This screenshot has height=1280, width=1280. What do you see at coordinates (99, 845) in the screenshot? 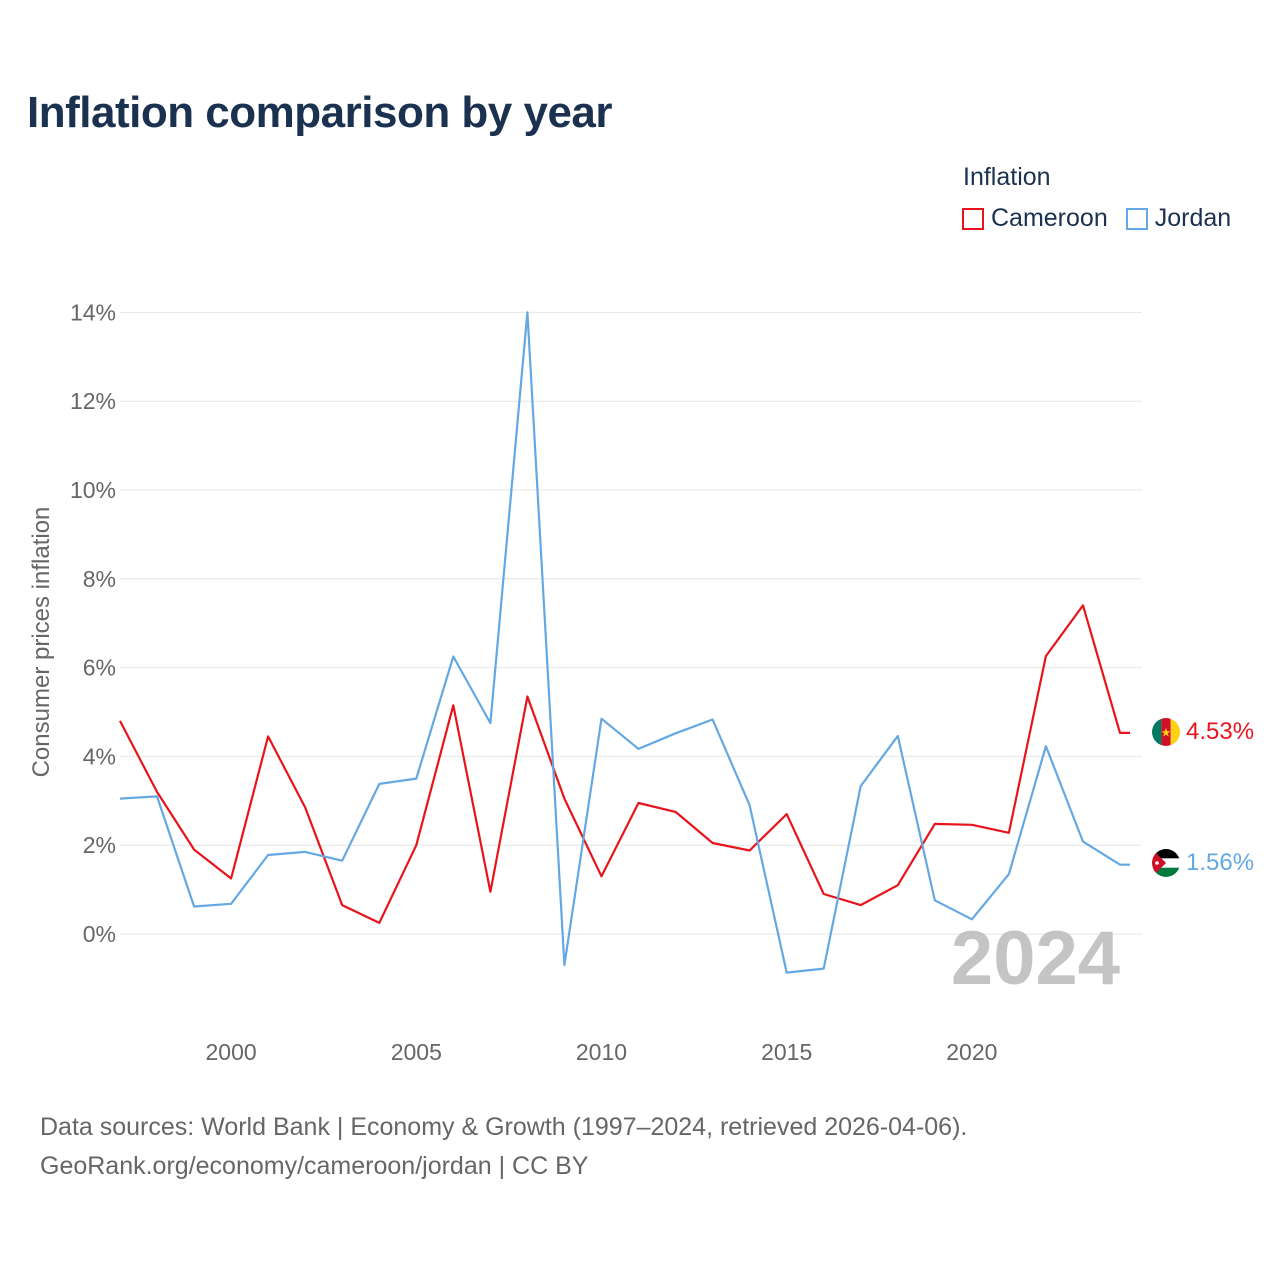
I see `y-tick-label: 2%` at bounding box center [99, 845].